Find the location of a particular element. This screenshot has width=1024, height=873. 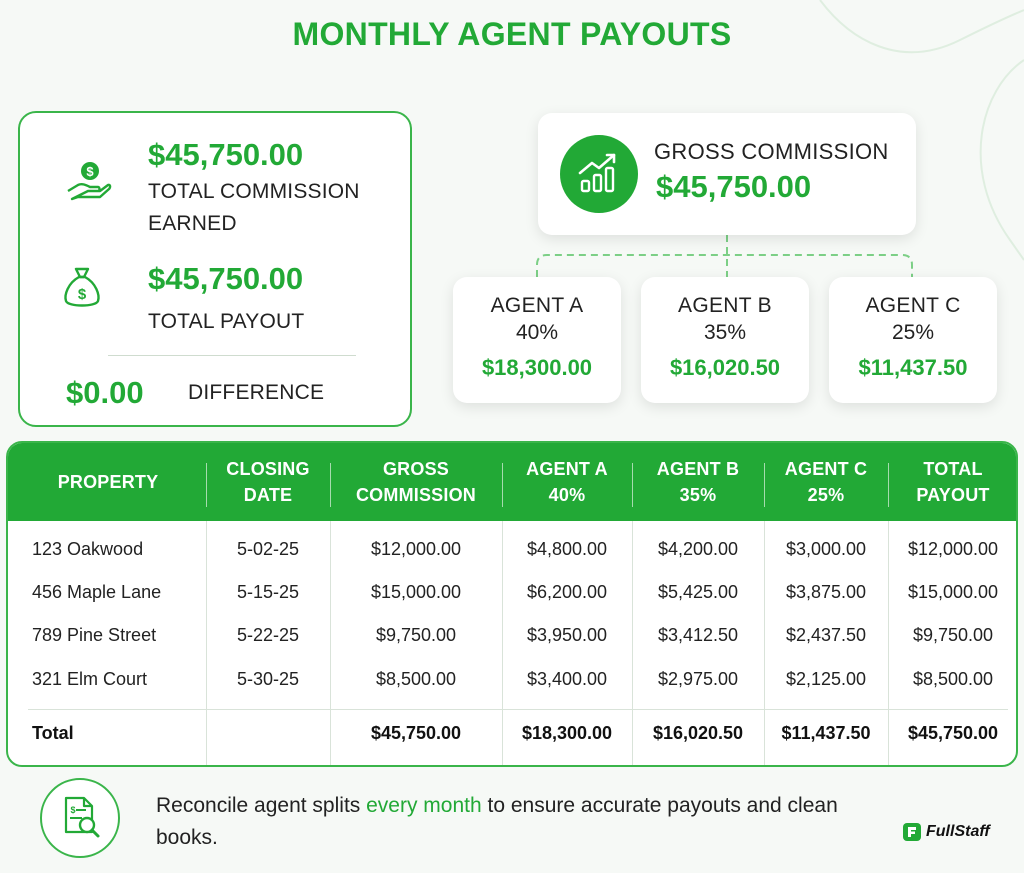

hand-coin-icon: $ is located at coordinates (89, 181).